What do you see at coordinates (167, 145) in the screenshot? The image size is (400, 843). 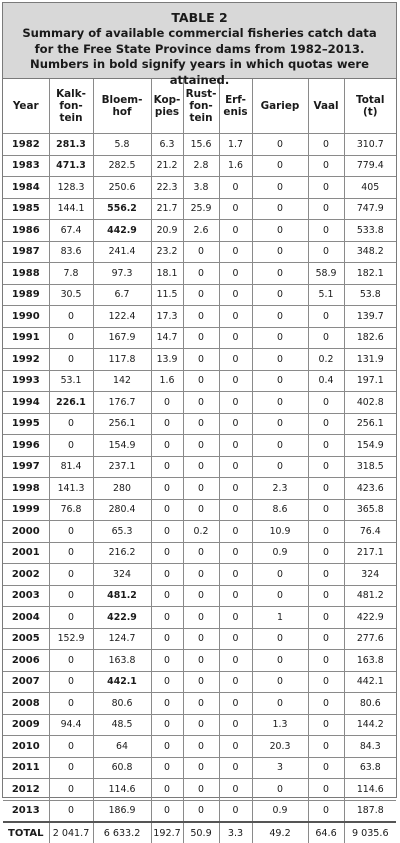 I see `value-cell: 6.3` at bounding box center [167, 145].